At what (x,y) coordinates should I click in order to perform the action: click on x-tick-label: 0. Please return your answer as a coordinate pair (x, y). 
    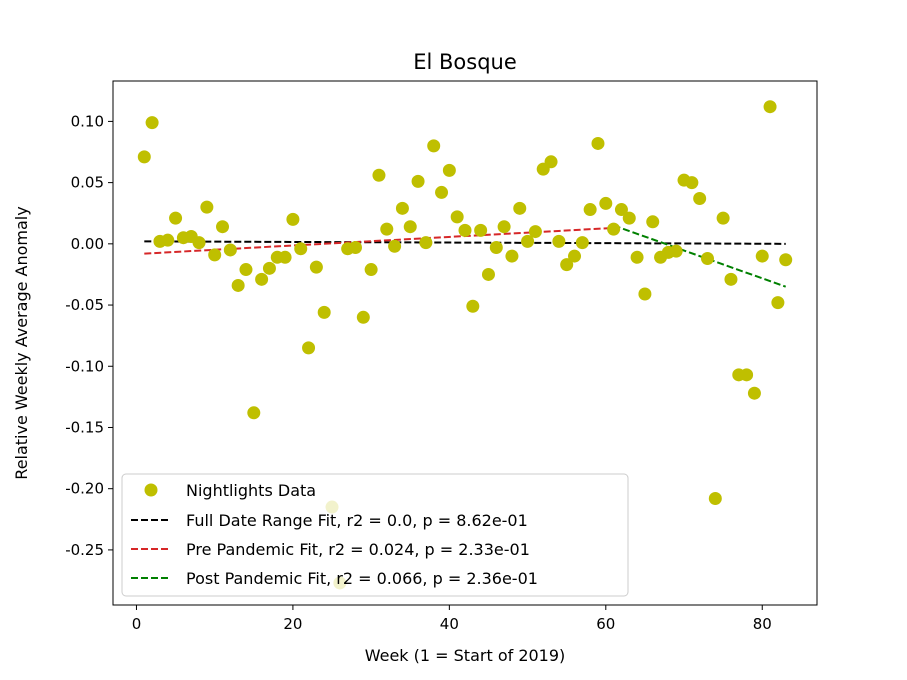
    Looking at the image, I should click on (137, 624).